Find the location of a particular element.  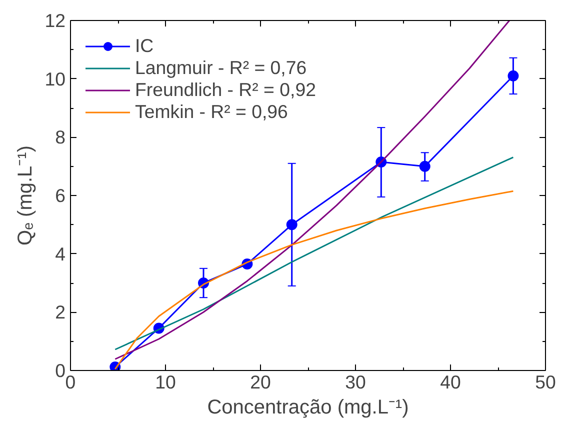

legend-label: Langmuir - R² = 0,76 is located at coordinates (221, 68).